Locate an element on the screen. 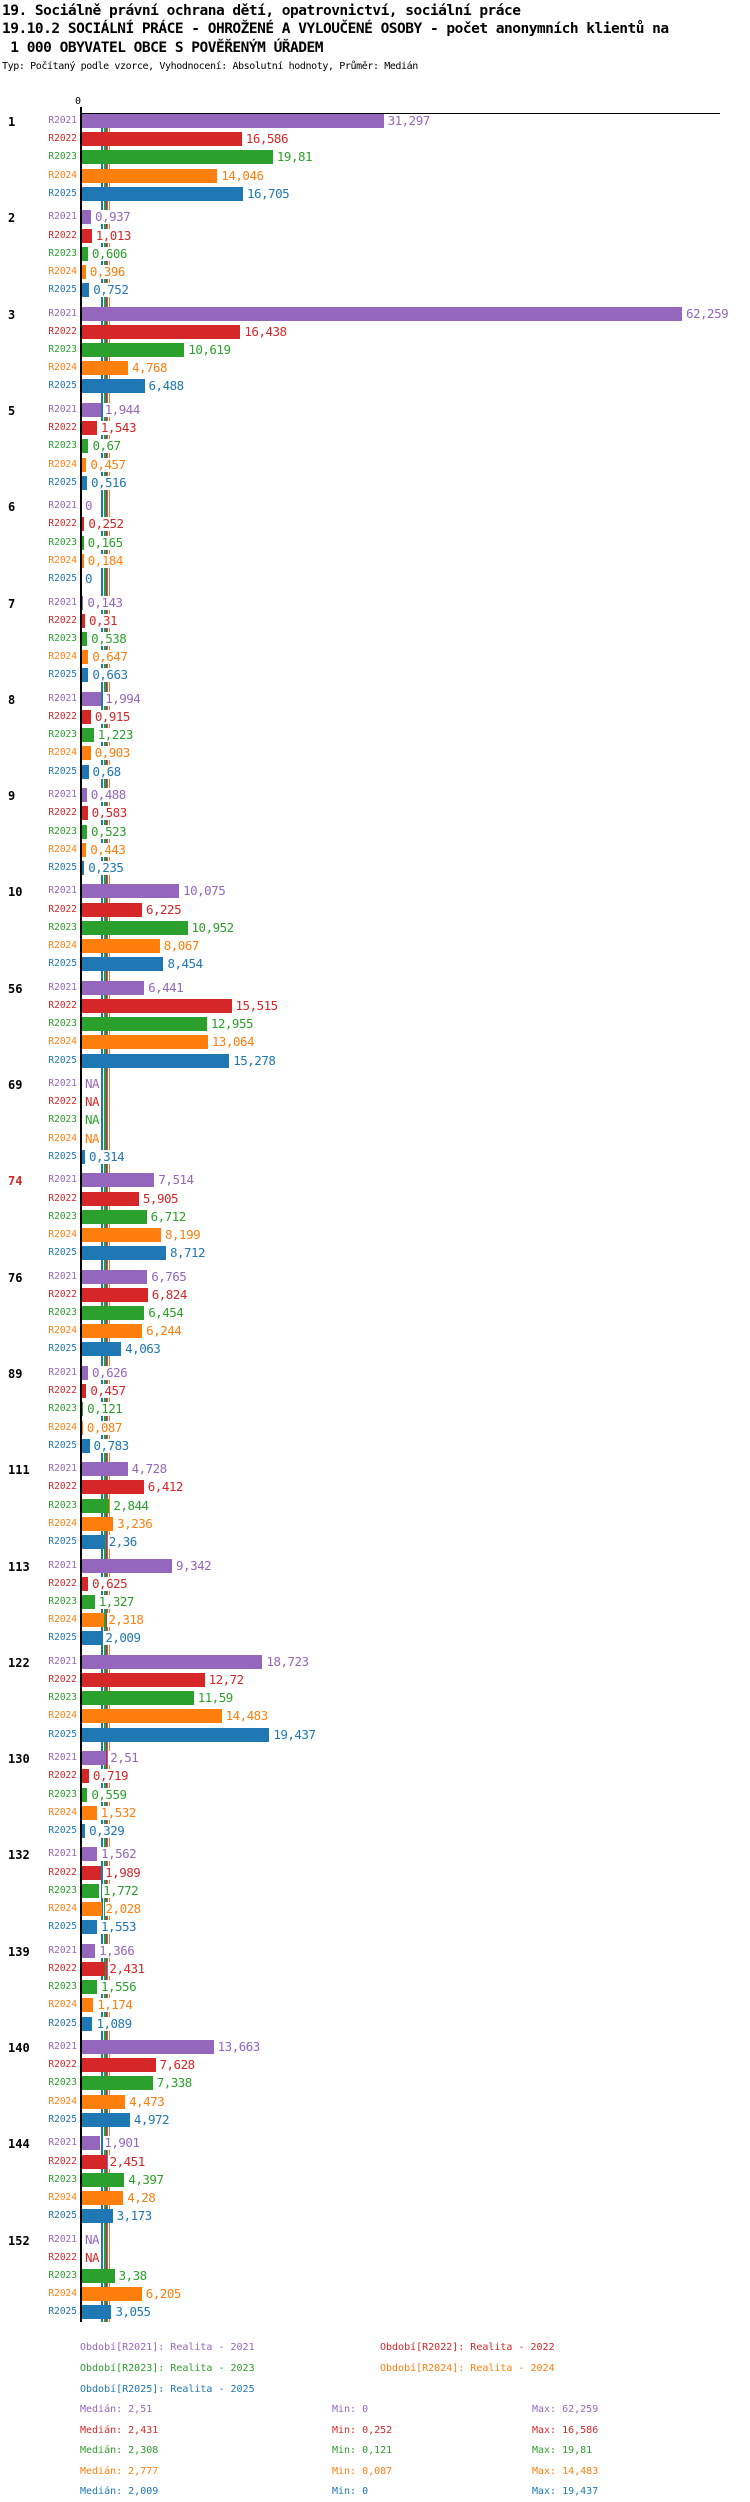 The height and width of the screenshot is (2502, 750). value-label-R2024-group-10: 8,067 is located at coordinates (181, 945).